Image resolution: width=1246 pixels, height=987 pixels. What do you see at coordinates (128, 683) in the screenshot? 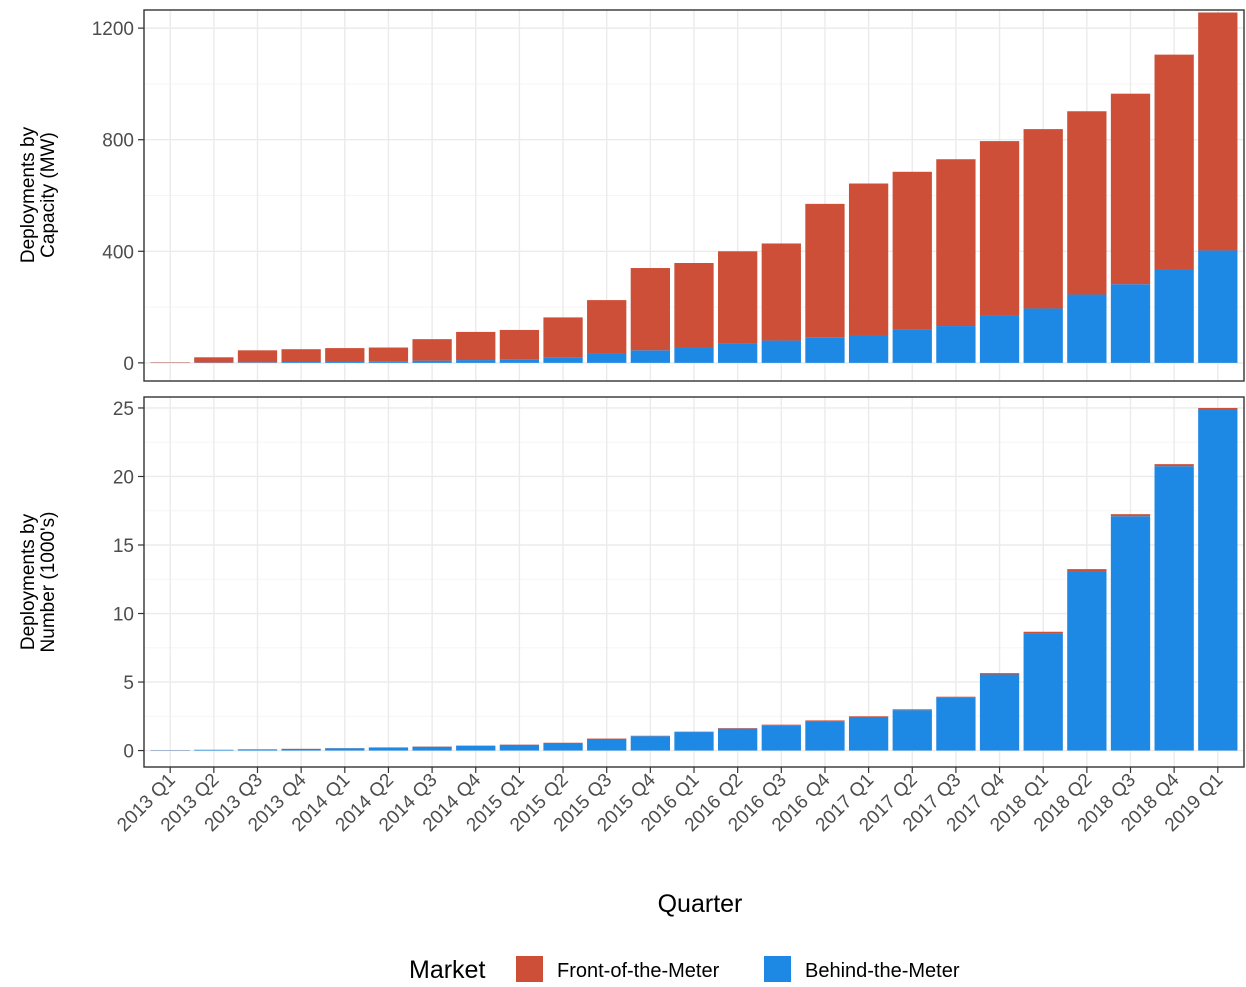
I see `y-tick-label: 5` at bounding box center [128, 683].